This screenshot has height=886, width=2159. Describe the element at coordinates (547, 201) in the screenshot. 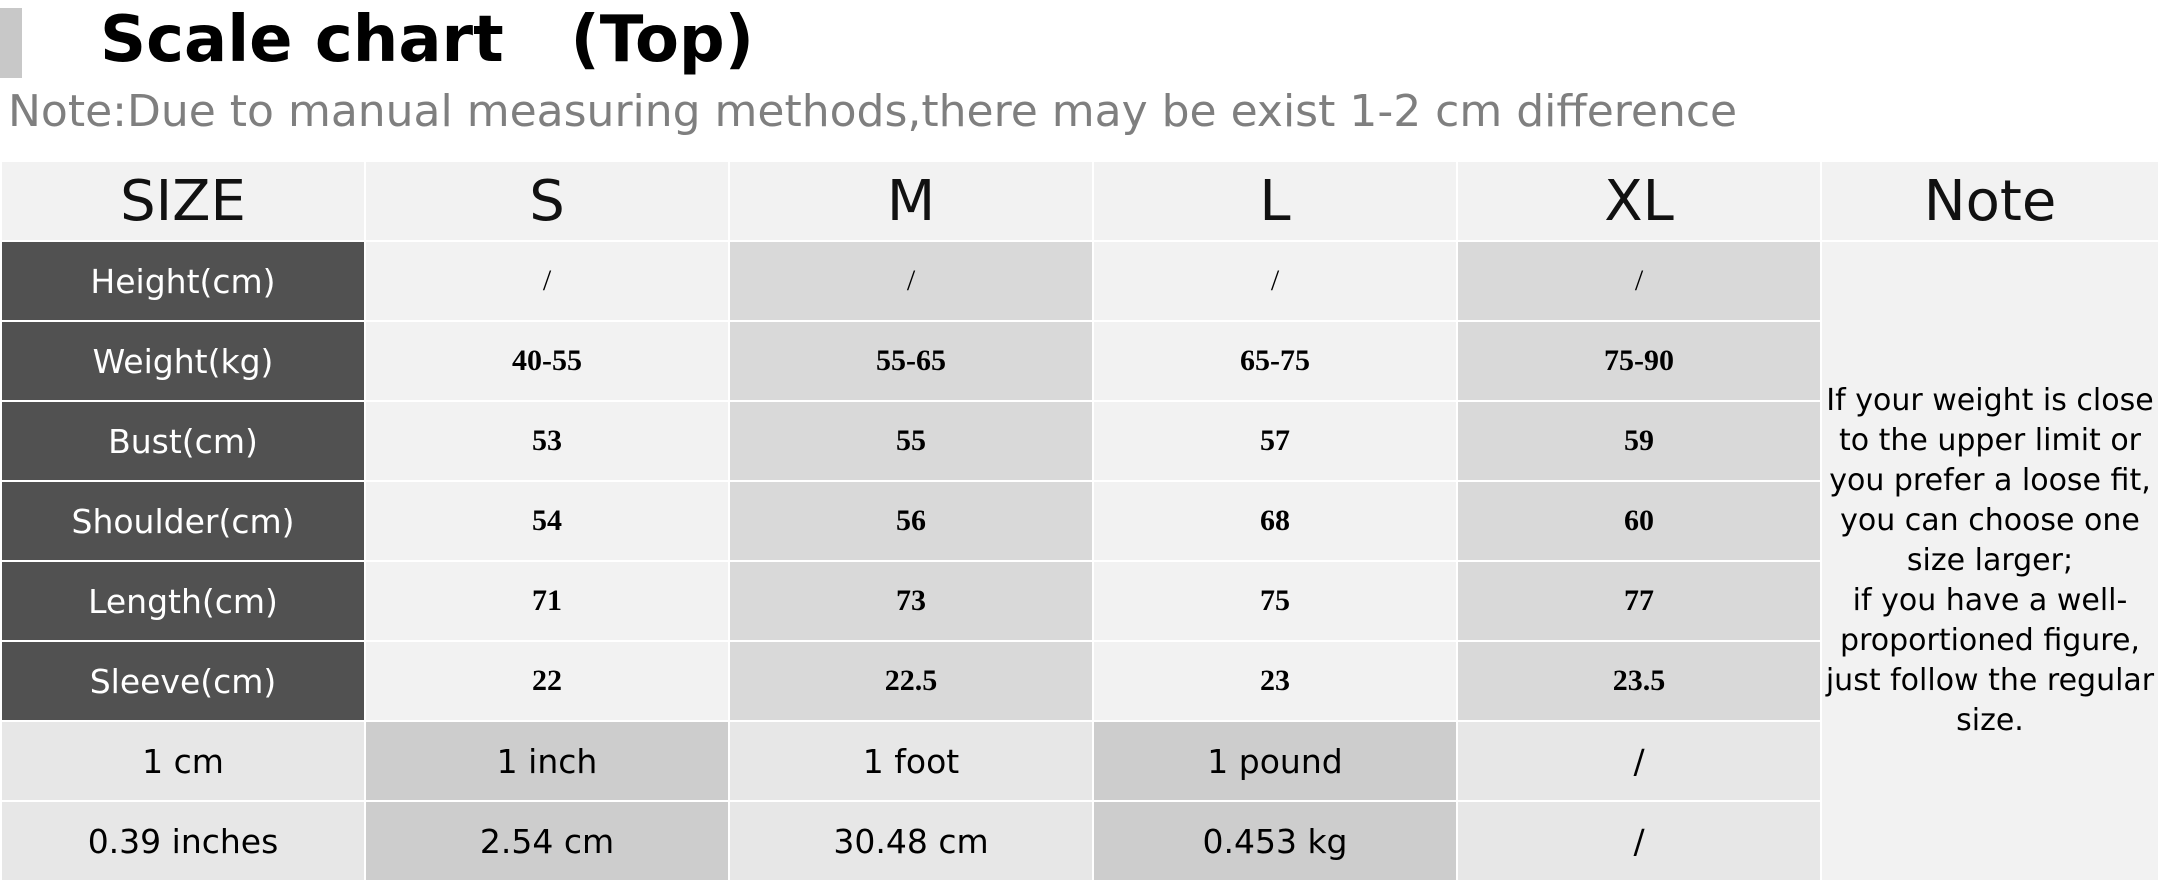

I see `header-s: S` at that location.